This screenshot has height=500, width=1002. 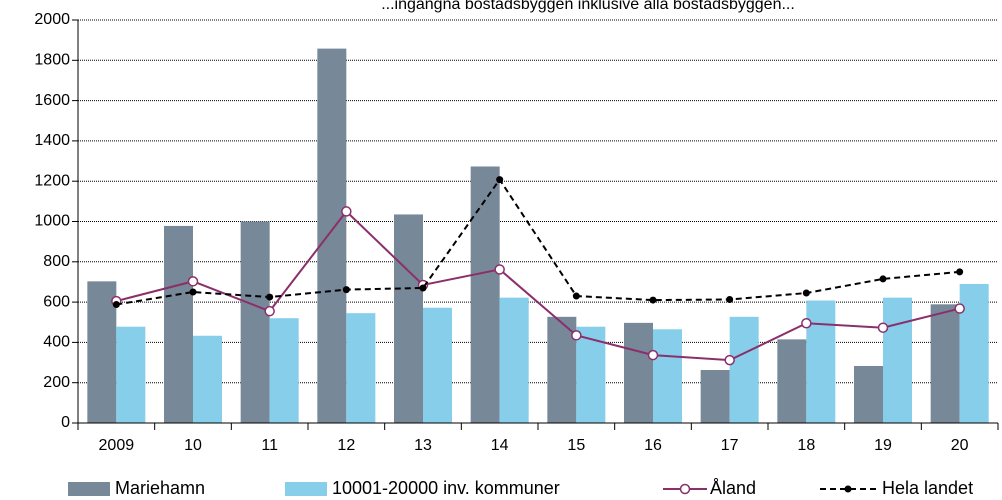 What do you see at coordinates (927, 488) in the screenshot?
I see `legend-label: Hela landet` at bounding box center [927, 488].